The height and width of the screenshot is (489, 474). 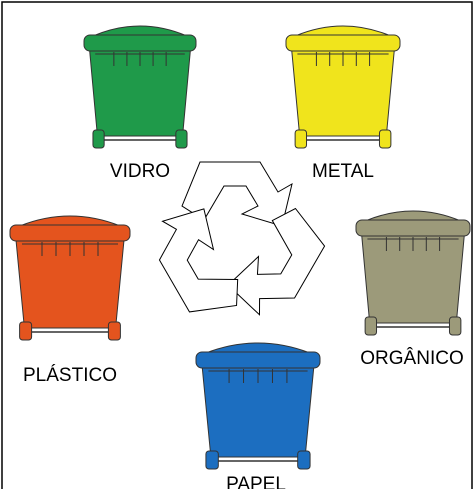 What do you see at coordinates (343, 171) in the screenshot?
I see `bin-label: METAL` at bounding box center [343, 171].